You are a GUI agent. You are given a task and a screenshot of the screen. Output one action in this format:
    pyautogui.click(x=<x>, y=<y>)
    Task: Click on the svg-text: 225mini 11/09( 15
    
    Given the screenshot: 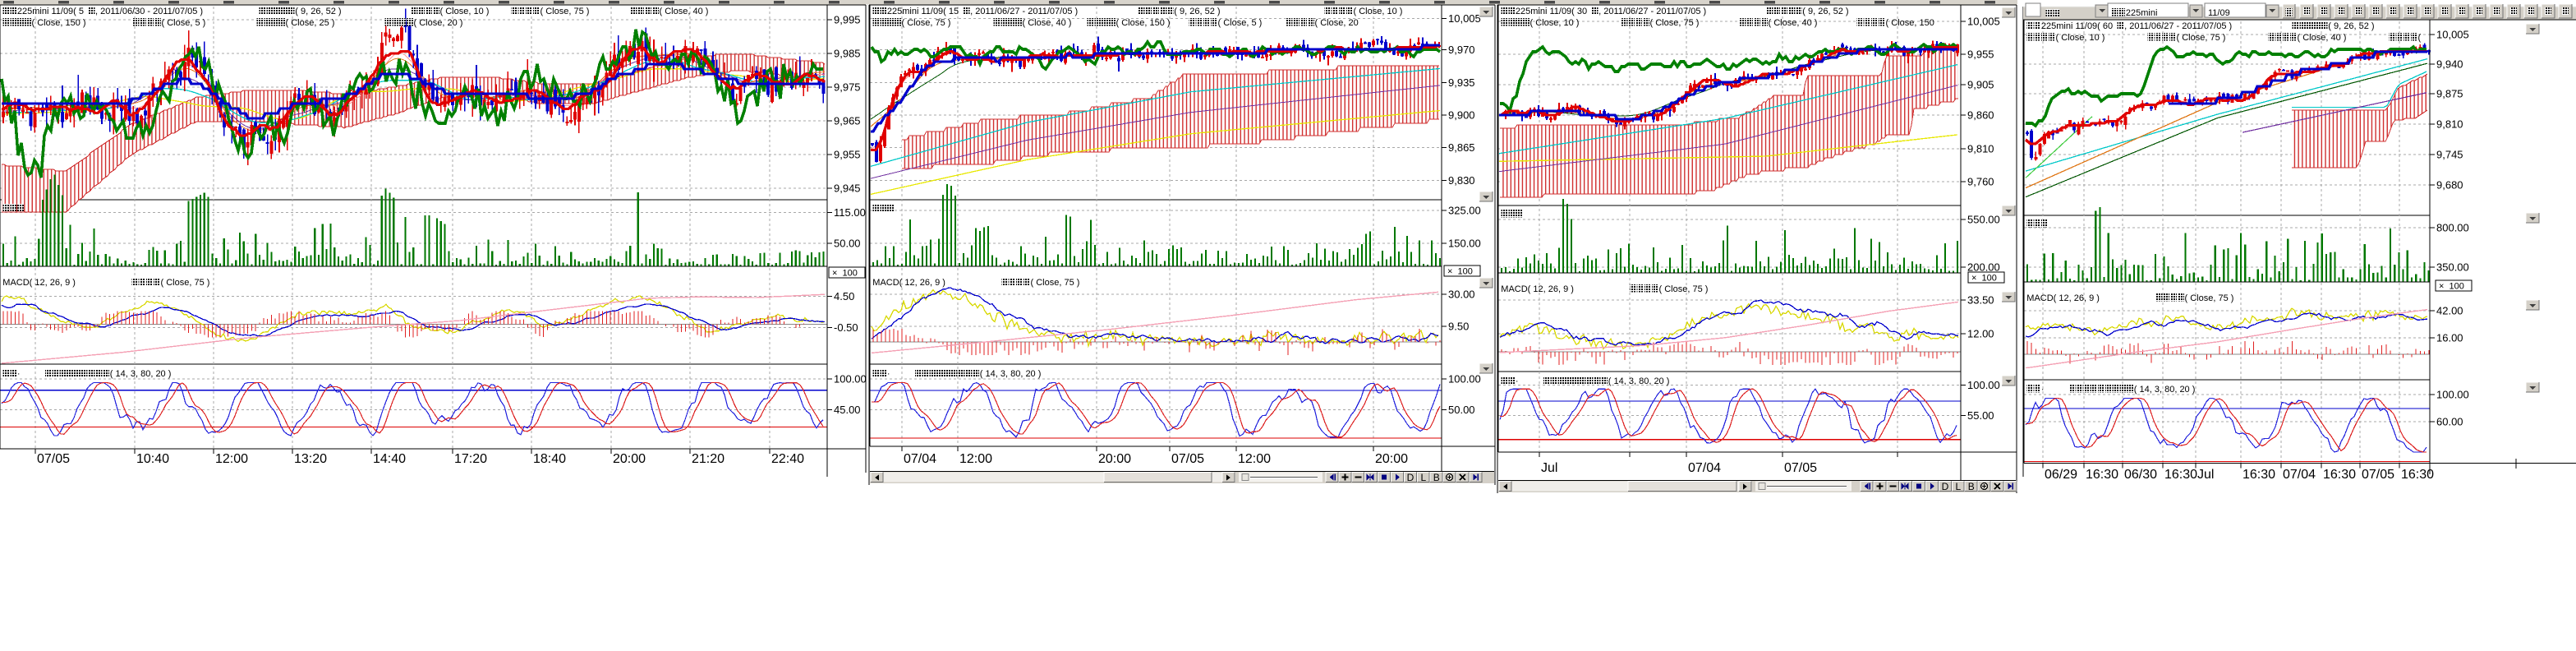 What is the action you would take?
    pyautogui.click(x=923, y=11)
    